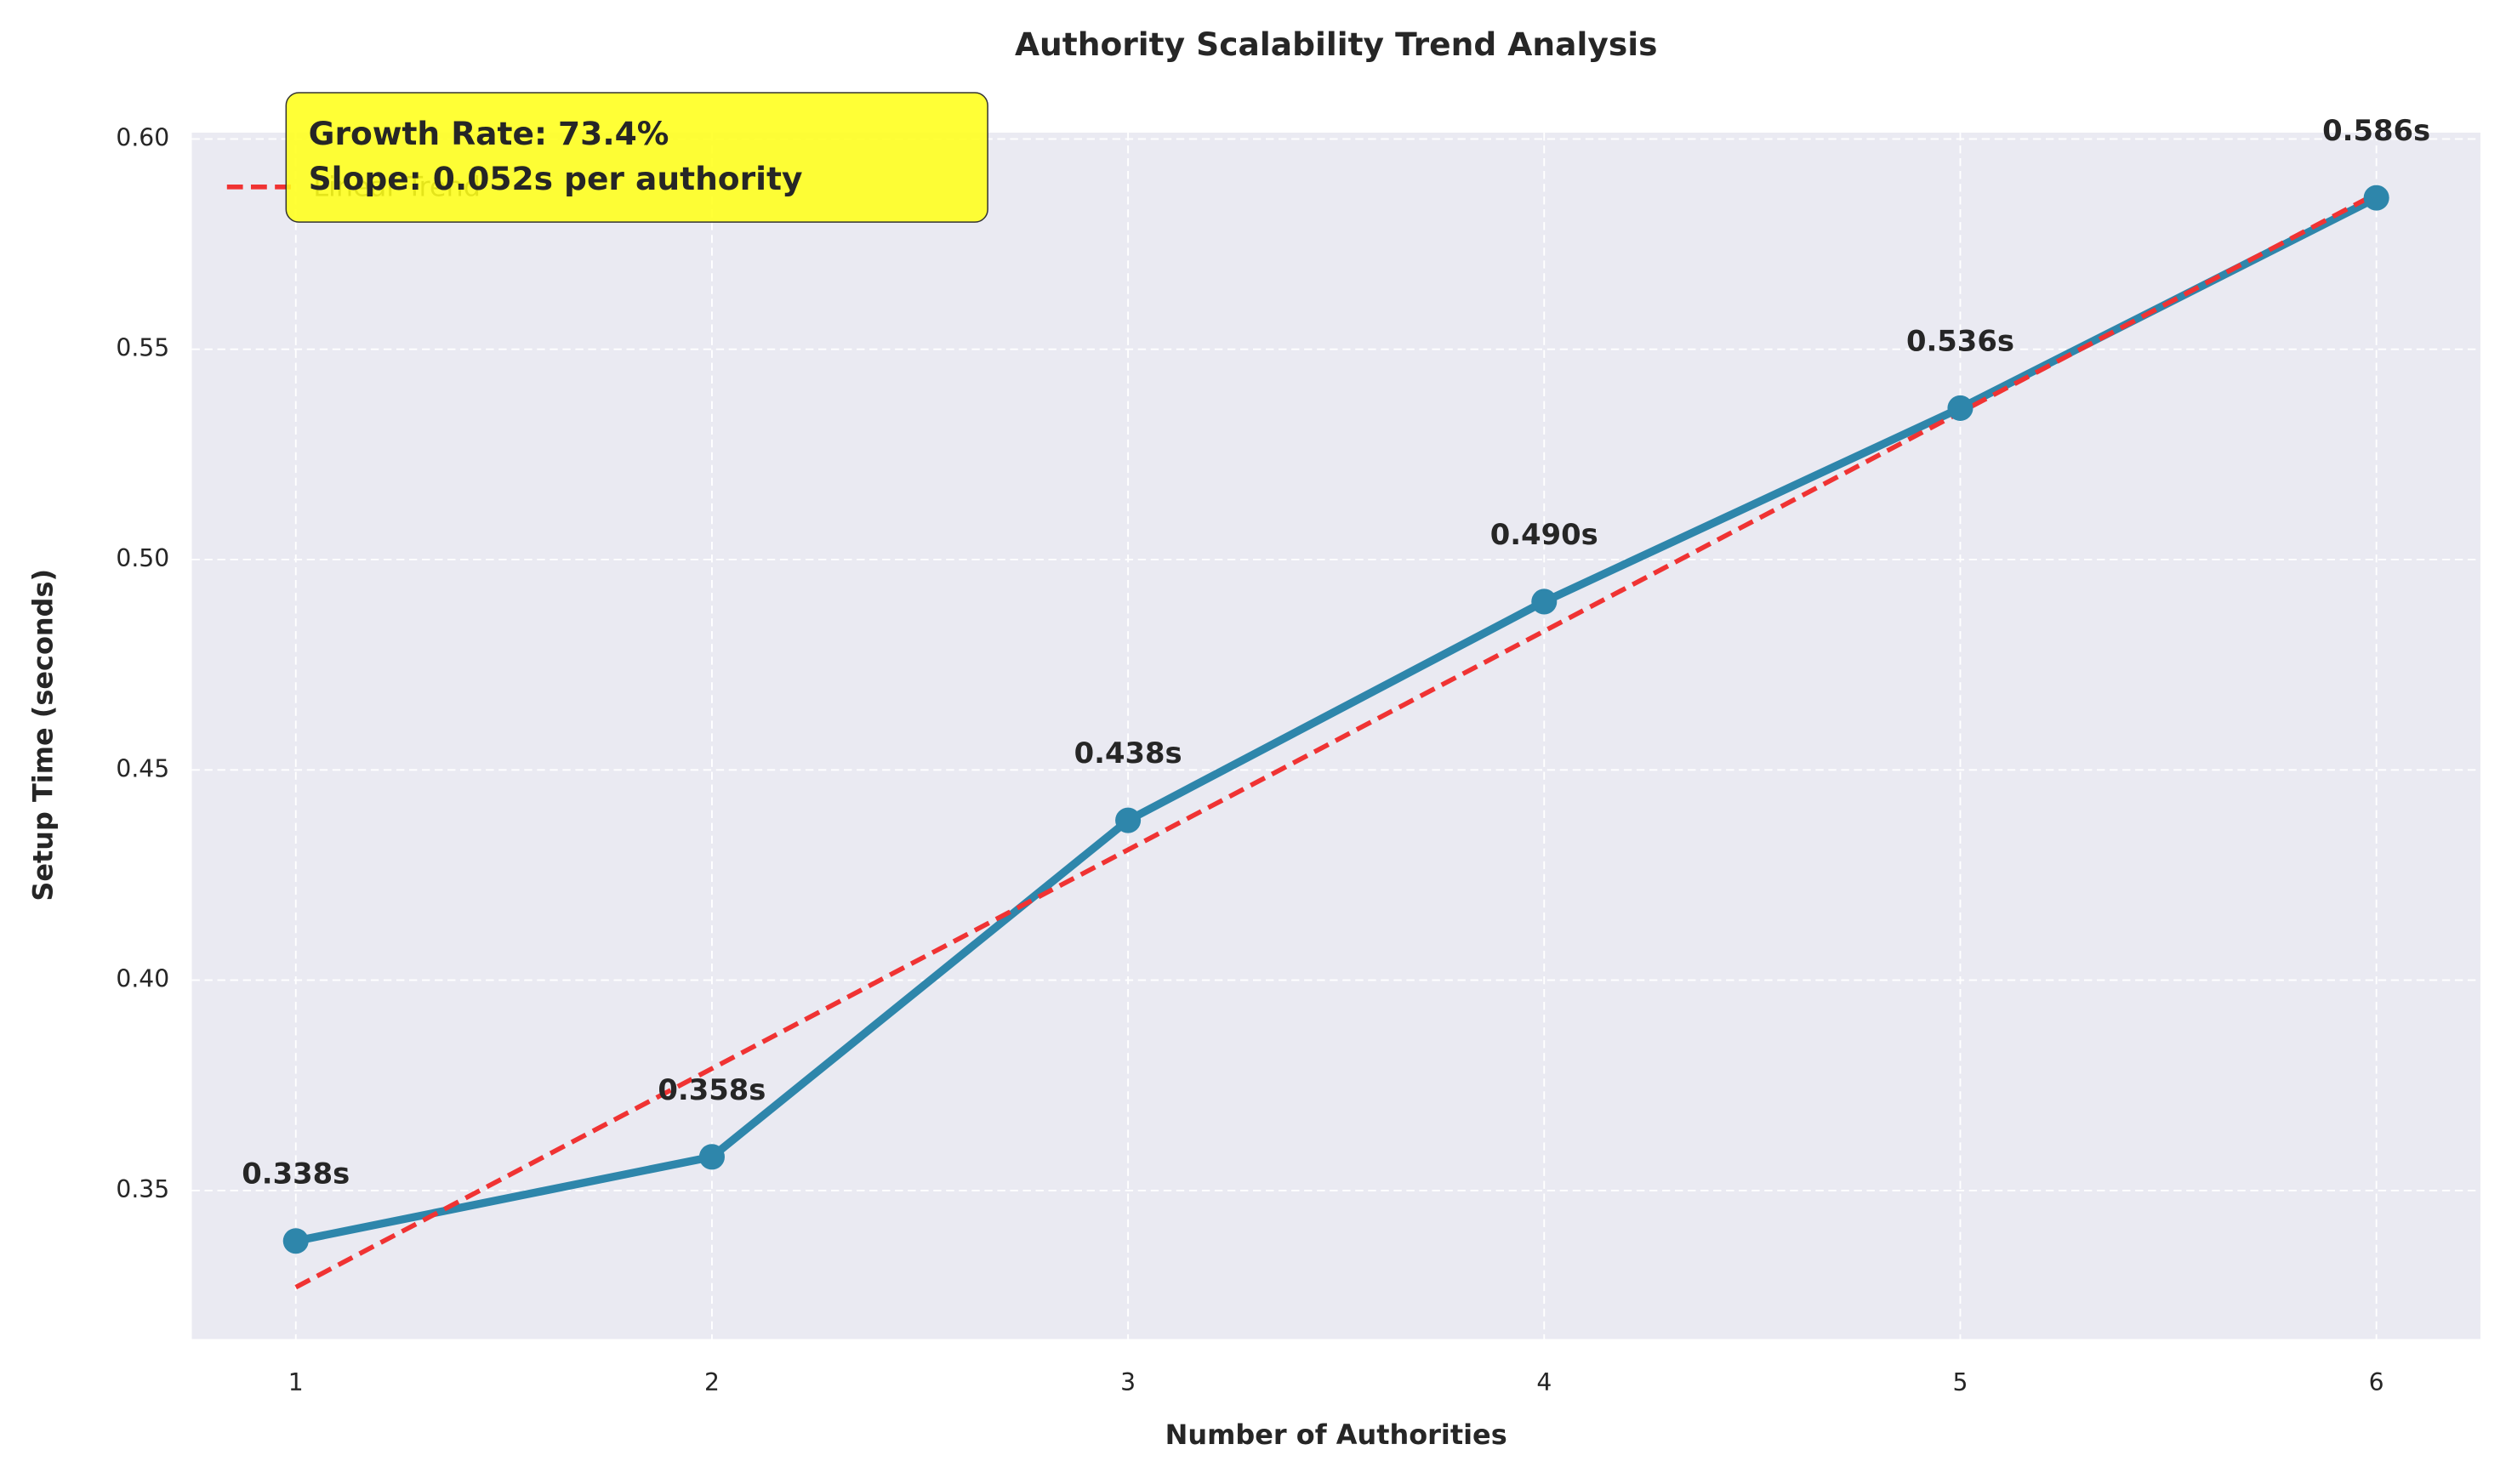 This screenshot has width=2506, height=1484. I want to click on data-label: 0.586s, so click(2376, 130).